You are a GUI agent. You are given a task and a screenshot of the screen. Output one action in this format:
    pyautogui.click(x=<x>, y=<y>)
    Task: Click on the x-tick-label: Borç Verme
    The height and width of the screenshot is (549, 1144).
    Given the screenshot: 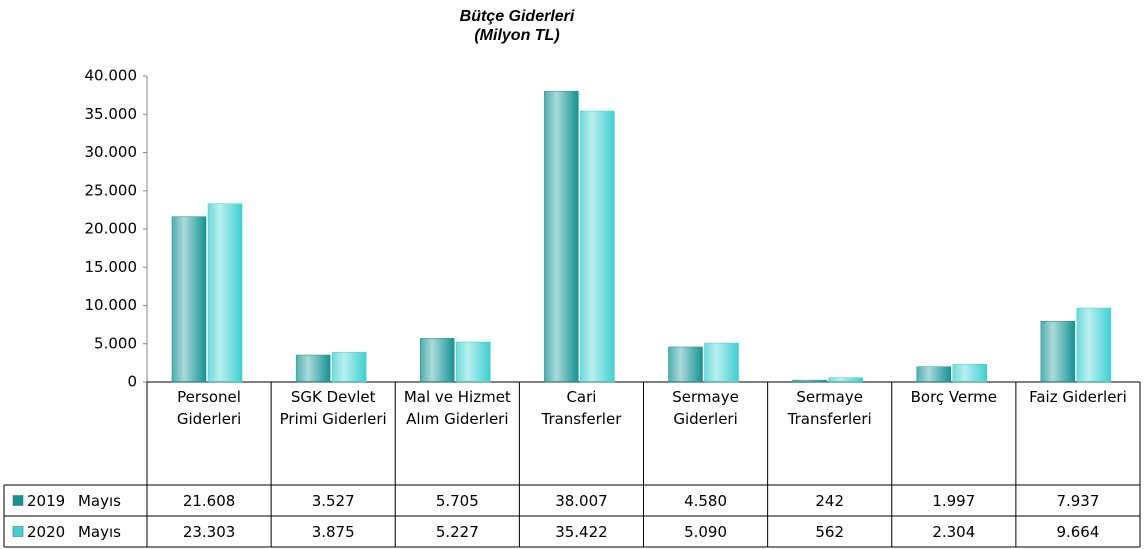 What is the action you would take?
    pyautogui.click(x=953, y=397)
    